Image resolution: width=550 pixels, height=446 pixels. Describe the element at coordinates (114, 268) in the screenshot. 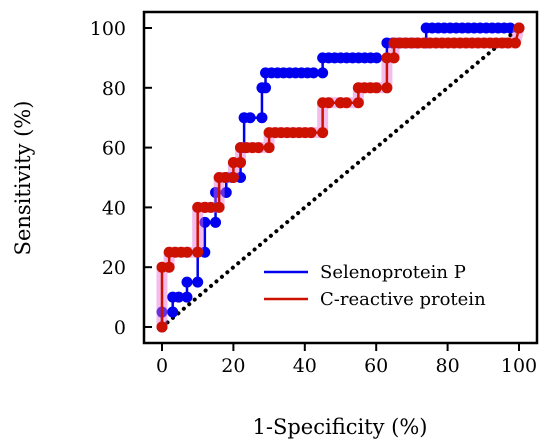

I see `y-tick-label: 20` at that location.